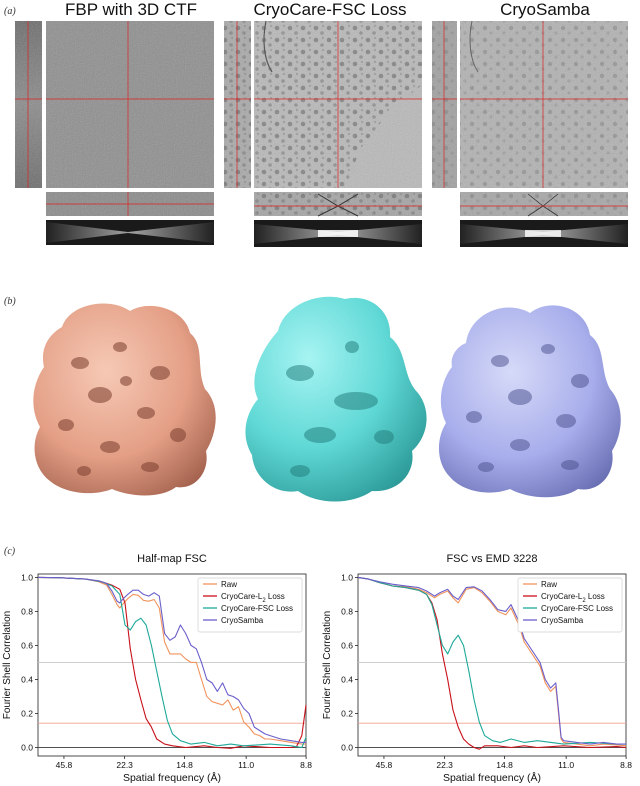 The height and width of the screenshot is (786, 640). I want to click on column-title-cryocare-fsc: CryoCare-FSC Loss, so click(330, 9).